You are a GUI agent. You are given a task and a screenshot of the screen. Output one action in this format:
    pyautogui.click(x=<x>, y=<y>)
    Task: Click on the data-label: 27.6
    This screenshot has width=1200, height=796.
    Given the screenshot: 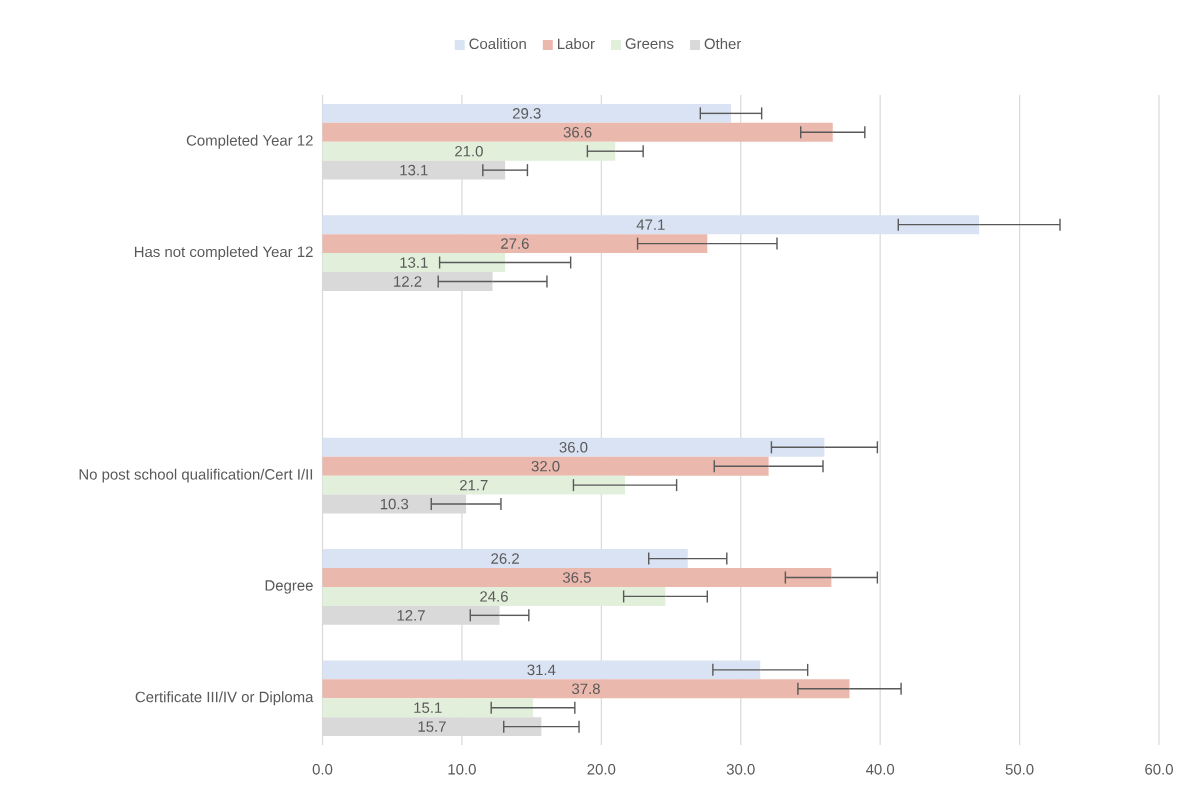 What is the action you would take?
    pyautogui.click(x=515, y=243)
    